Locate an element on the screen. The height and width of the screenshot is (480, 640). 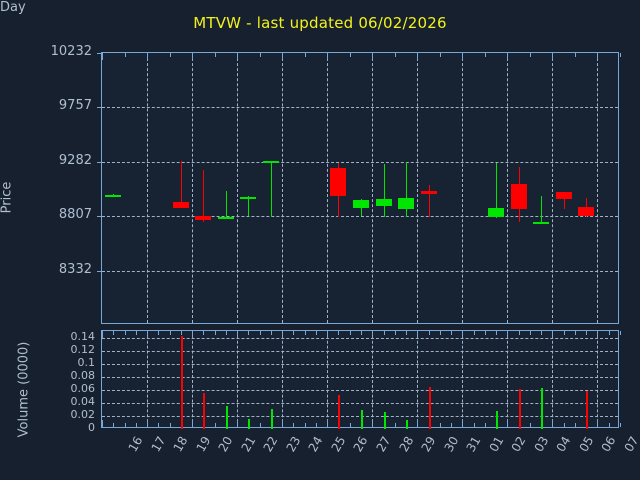
x-tick-label: 05 is located at coordinates (586, 444).